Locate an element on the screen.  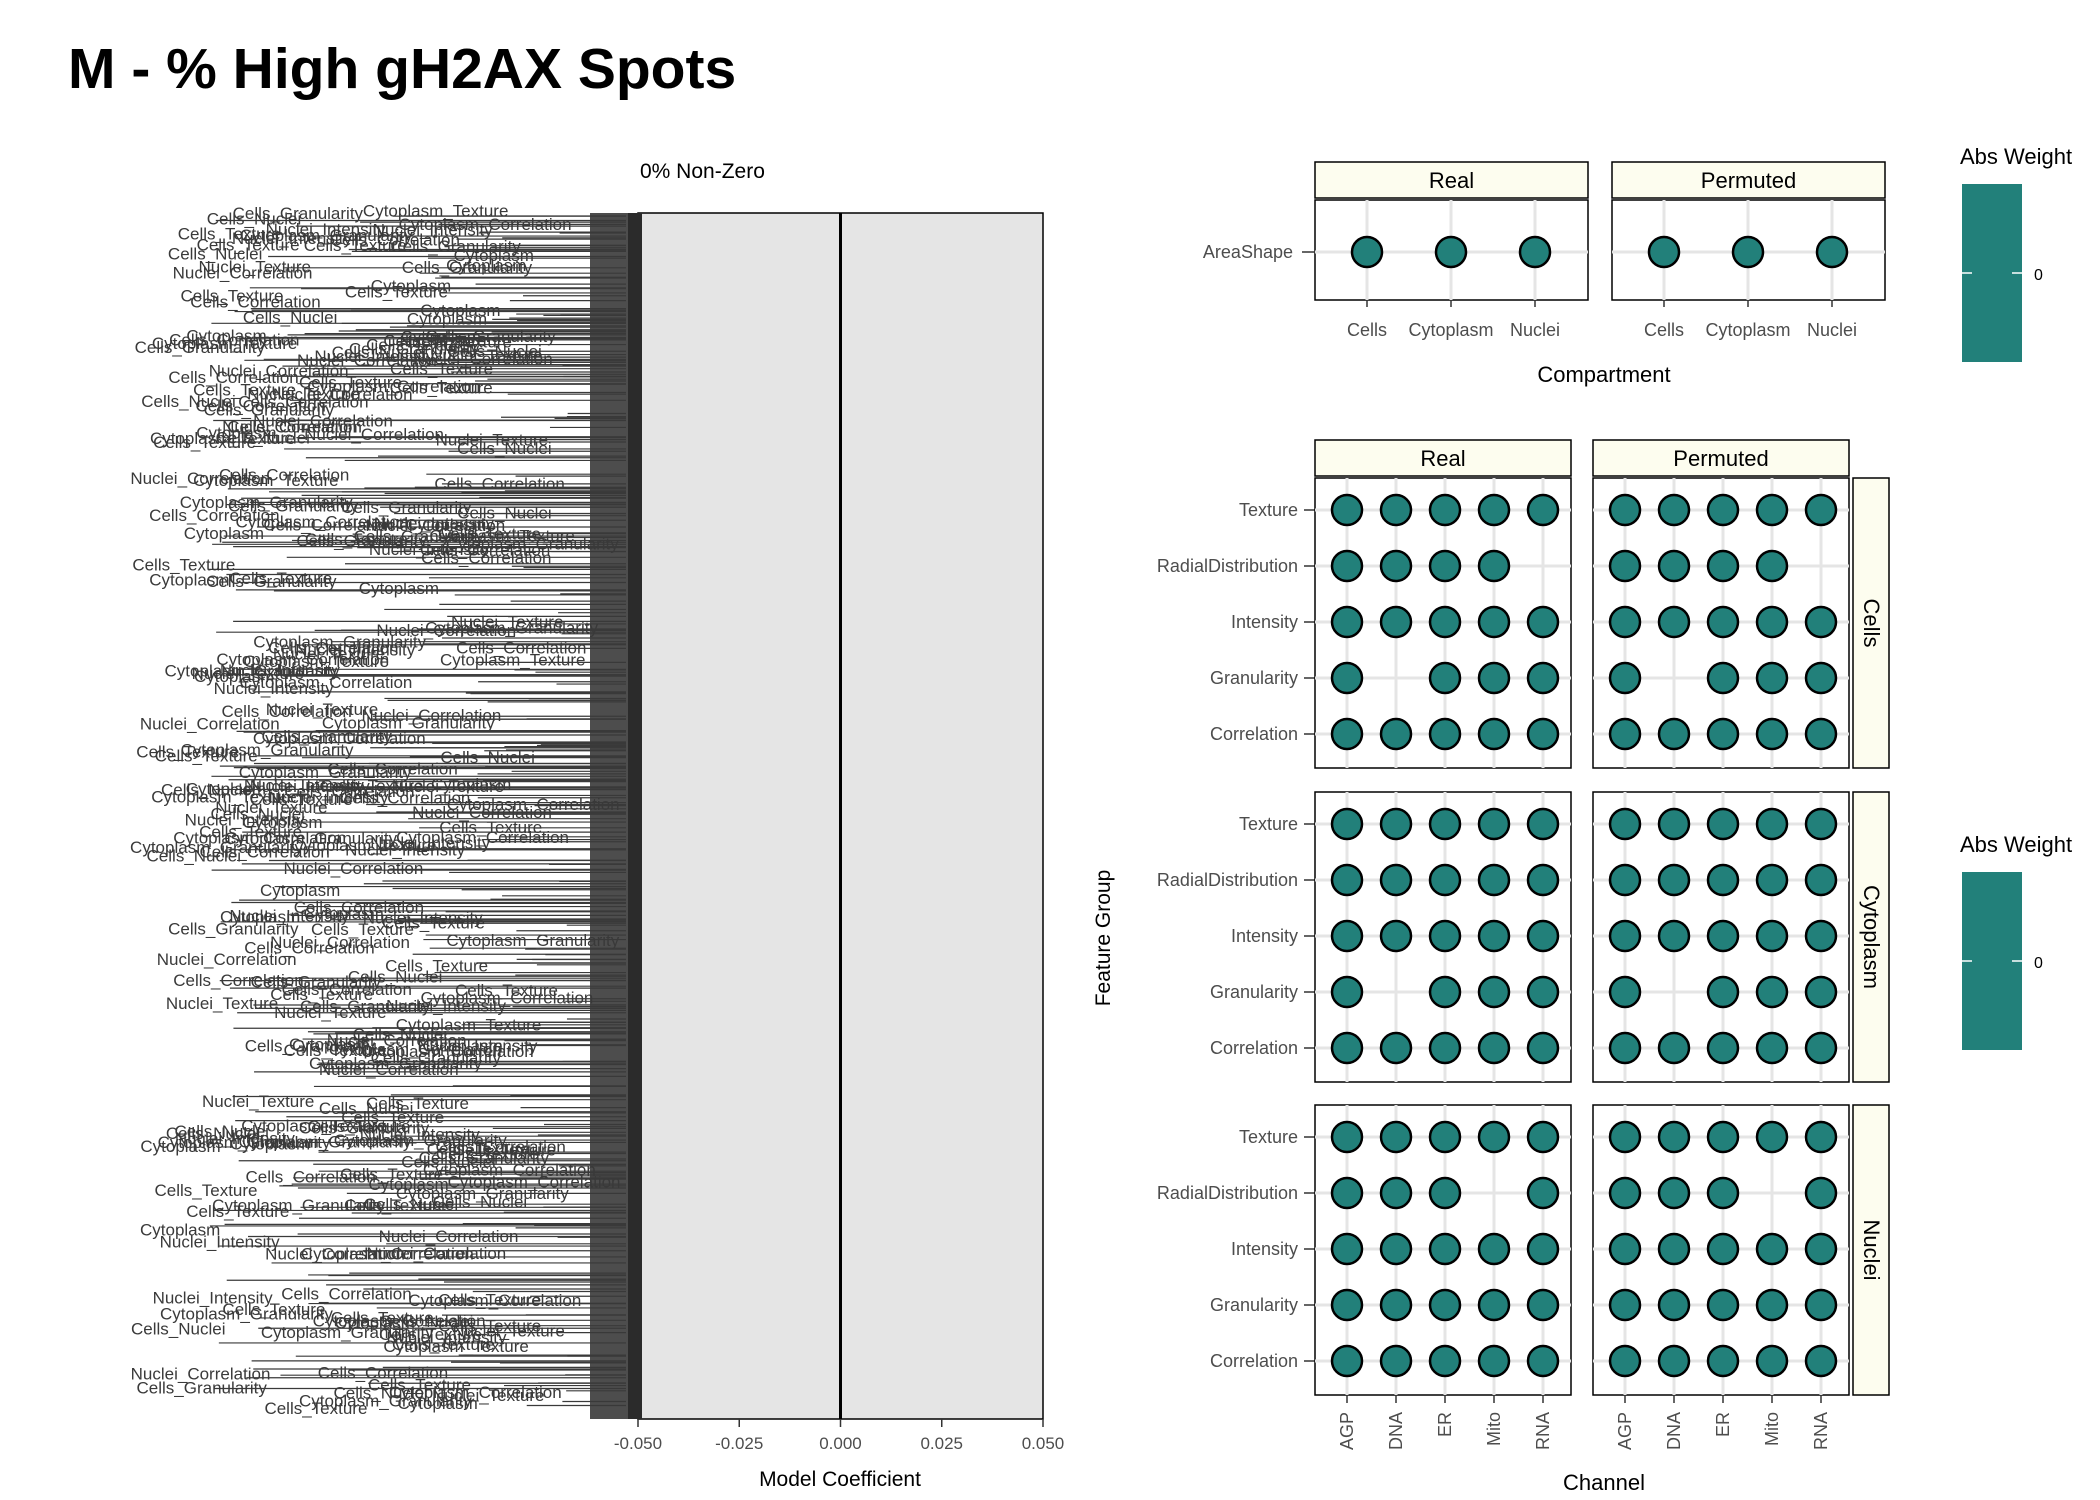
channel-axis-title: Channel is located at coordinates (1604, 1482).